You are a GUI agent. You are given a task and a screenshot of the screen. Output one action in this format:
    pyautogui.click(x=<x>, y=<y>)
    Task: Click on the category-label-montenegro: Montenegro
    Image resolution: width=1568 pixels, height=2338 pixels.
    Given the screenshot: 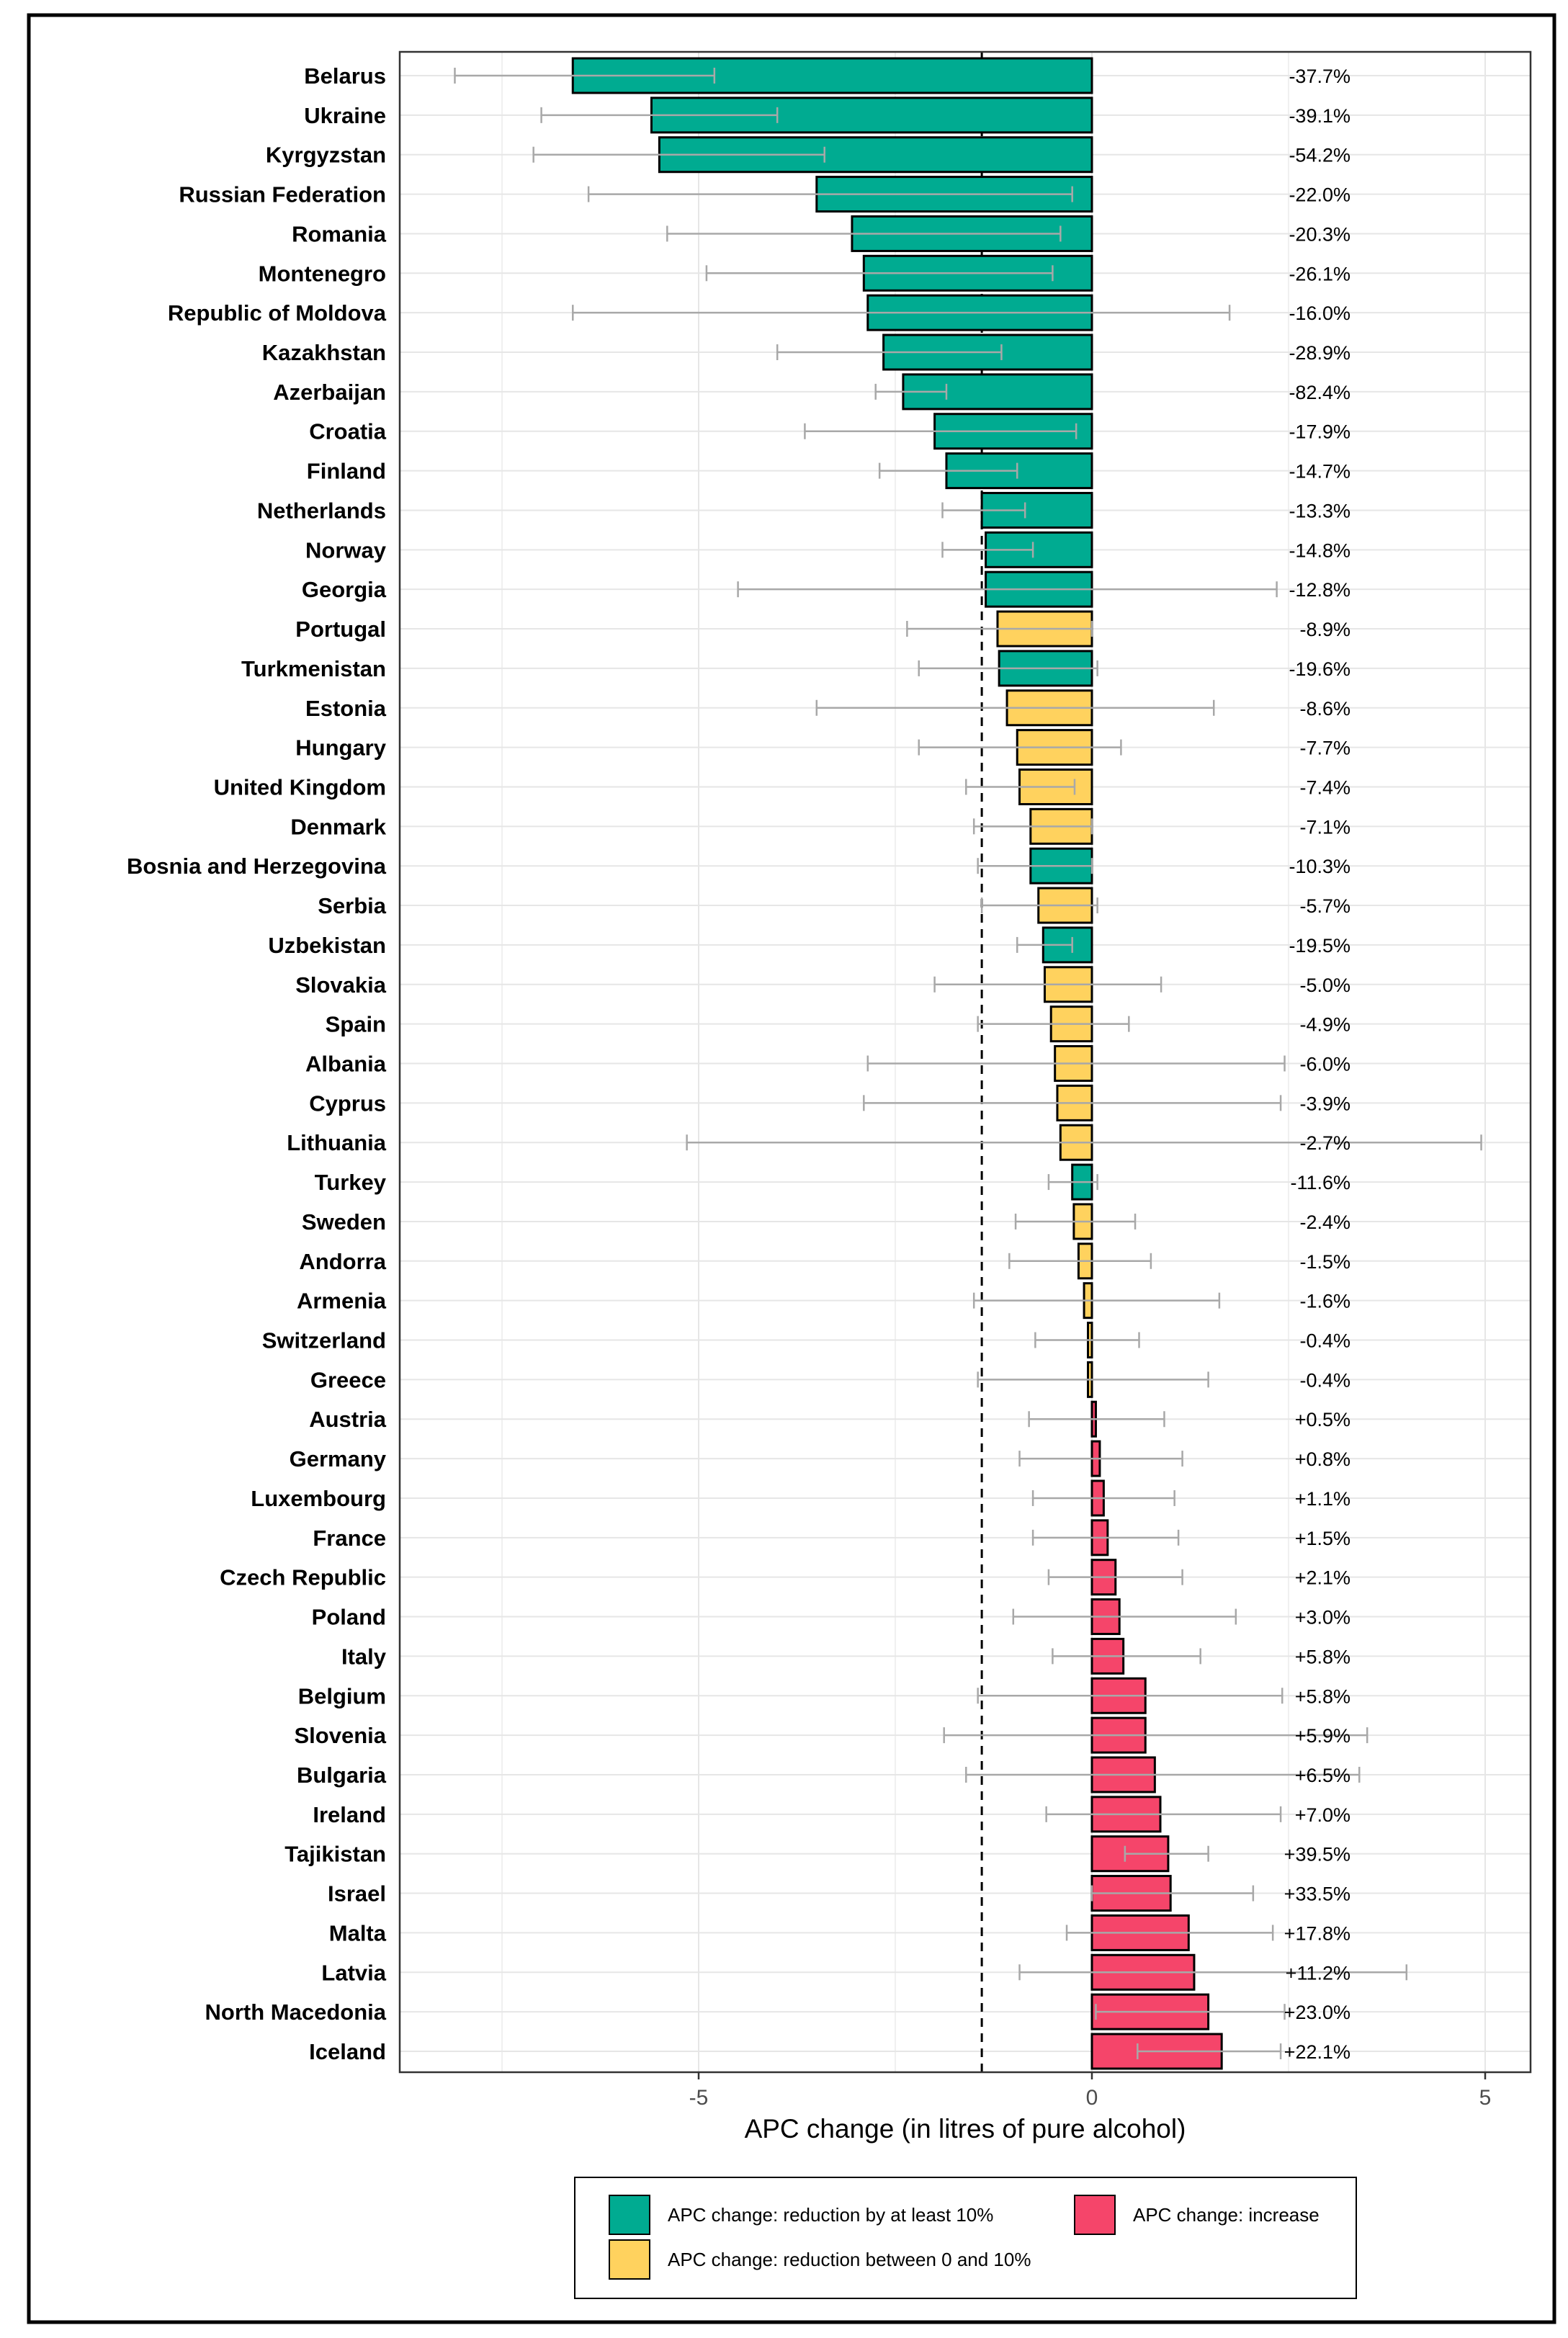 What is the action you would take?
    pyautogui.click(x=322, y=273)
    